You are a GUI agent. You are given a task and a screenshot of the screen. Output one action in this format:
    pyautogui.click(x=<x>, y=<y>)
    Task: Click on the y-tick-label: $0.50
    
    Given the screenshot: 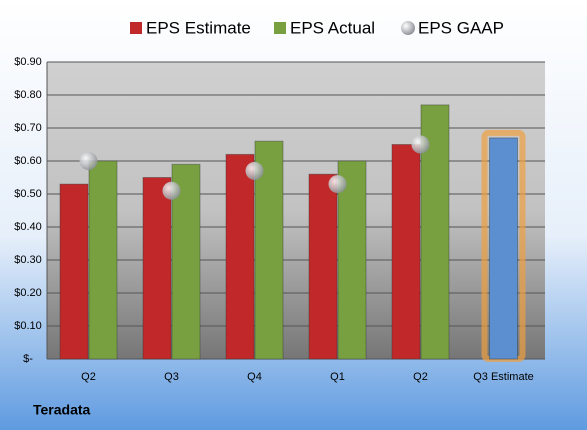 What is the action you would take?
    pyautogui.click(x=28, y=194)
    